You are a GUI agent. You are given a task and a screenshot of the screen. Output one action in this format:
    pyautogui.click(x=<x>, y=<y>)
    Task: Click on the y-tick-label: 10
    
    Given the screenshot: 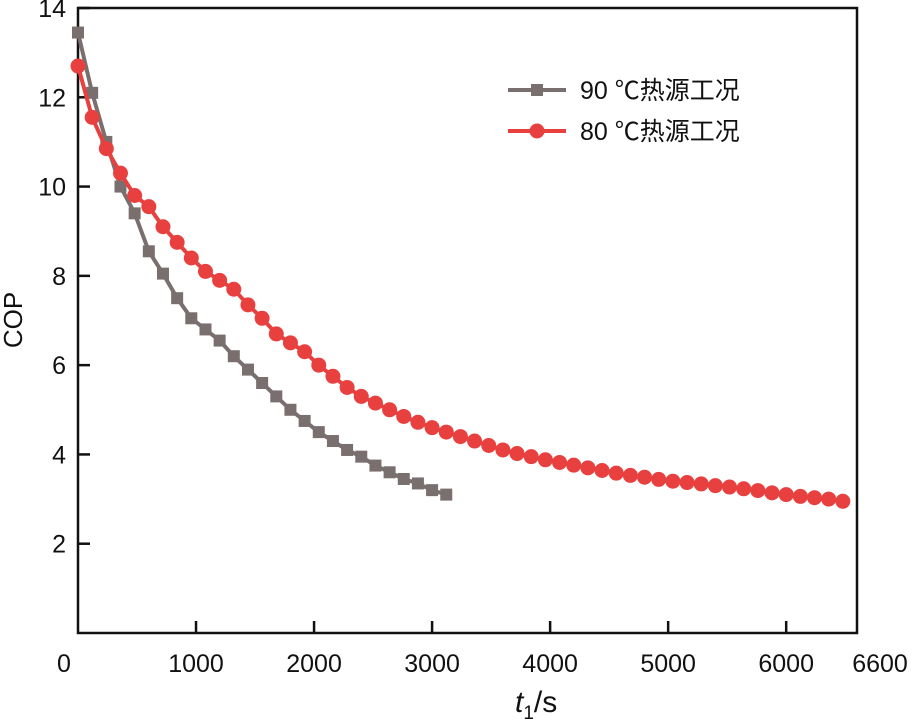 What is the action you would take?
    pyautogui.click(x=52, y=188)
    